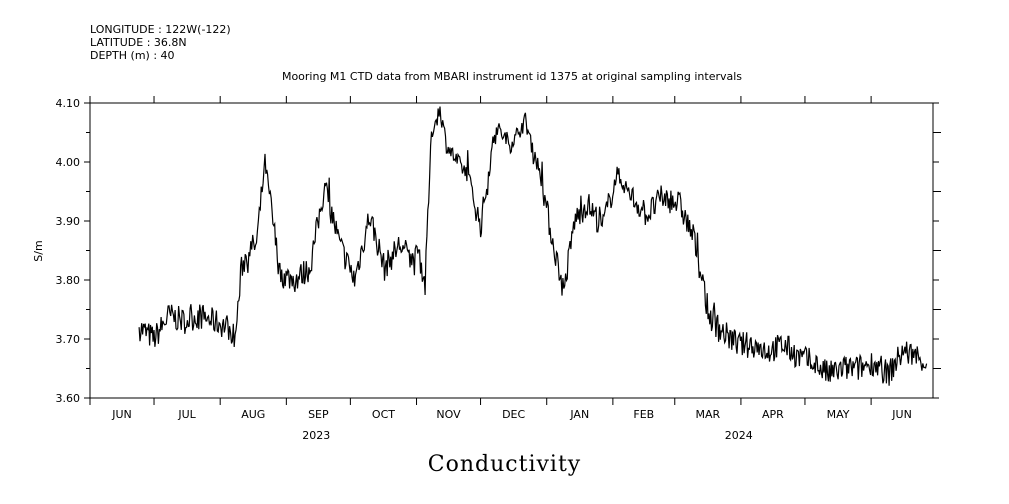 Image resolution: width=1009 pixels, height=504 pixels. I want to click on chart-caption: Conductivity, so click(504, 464).